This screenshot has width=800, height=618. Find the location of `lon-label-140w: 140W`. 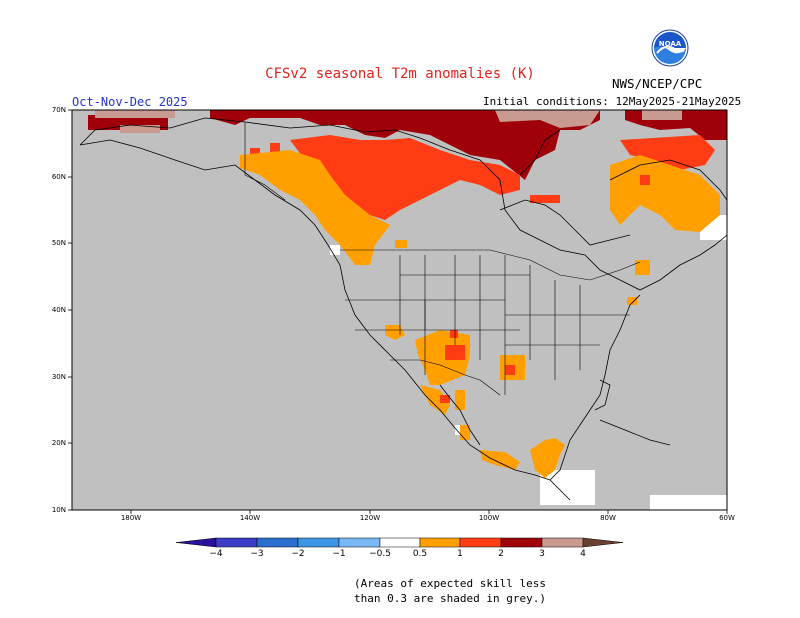

lon-label-140w: 140W is located at coordinates (250, 518).